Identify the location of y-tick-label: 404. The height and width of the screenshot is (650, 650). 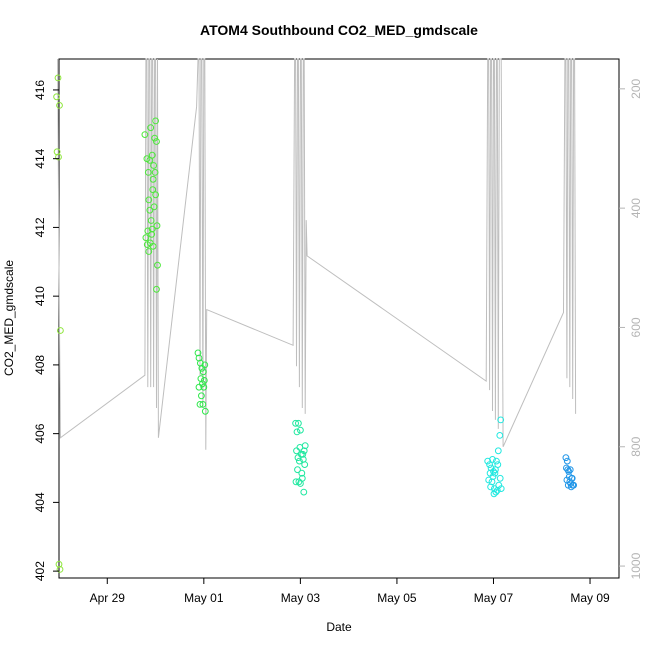
(40, 502).